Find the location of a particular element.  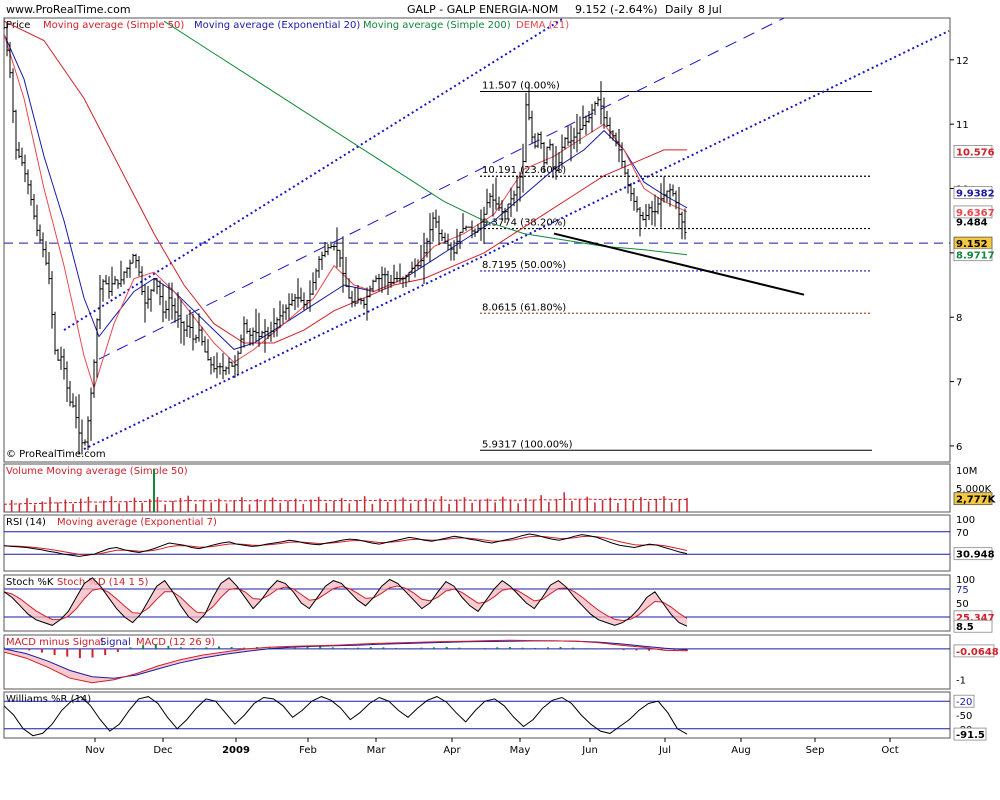

stoch-tick-label: 100 is located at coordinates (965, 580).